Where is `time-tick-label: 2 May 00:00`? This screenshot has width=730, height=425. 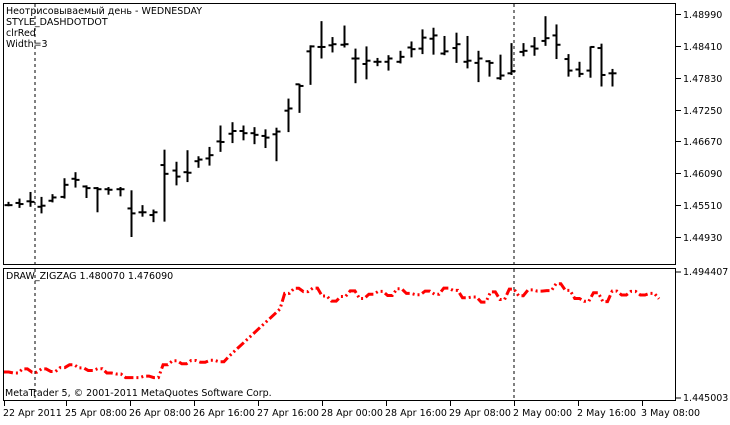
time-tick-label: 2 May 00:00 is located at coordinates (542, 413).